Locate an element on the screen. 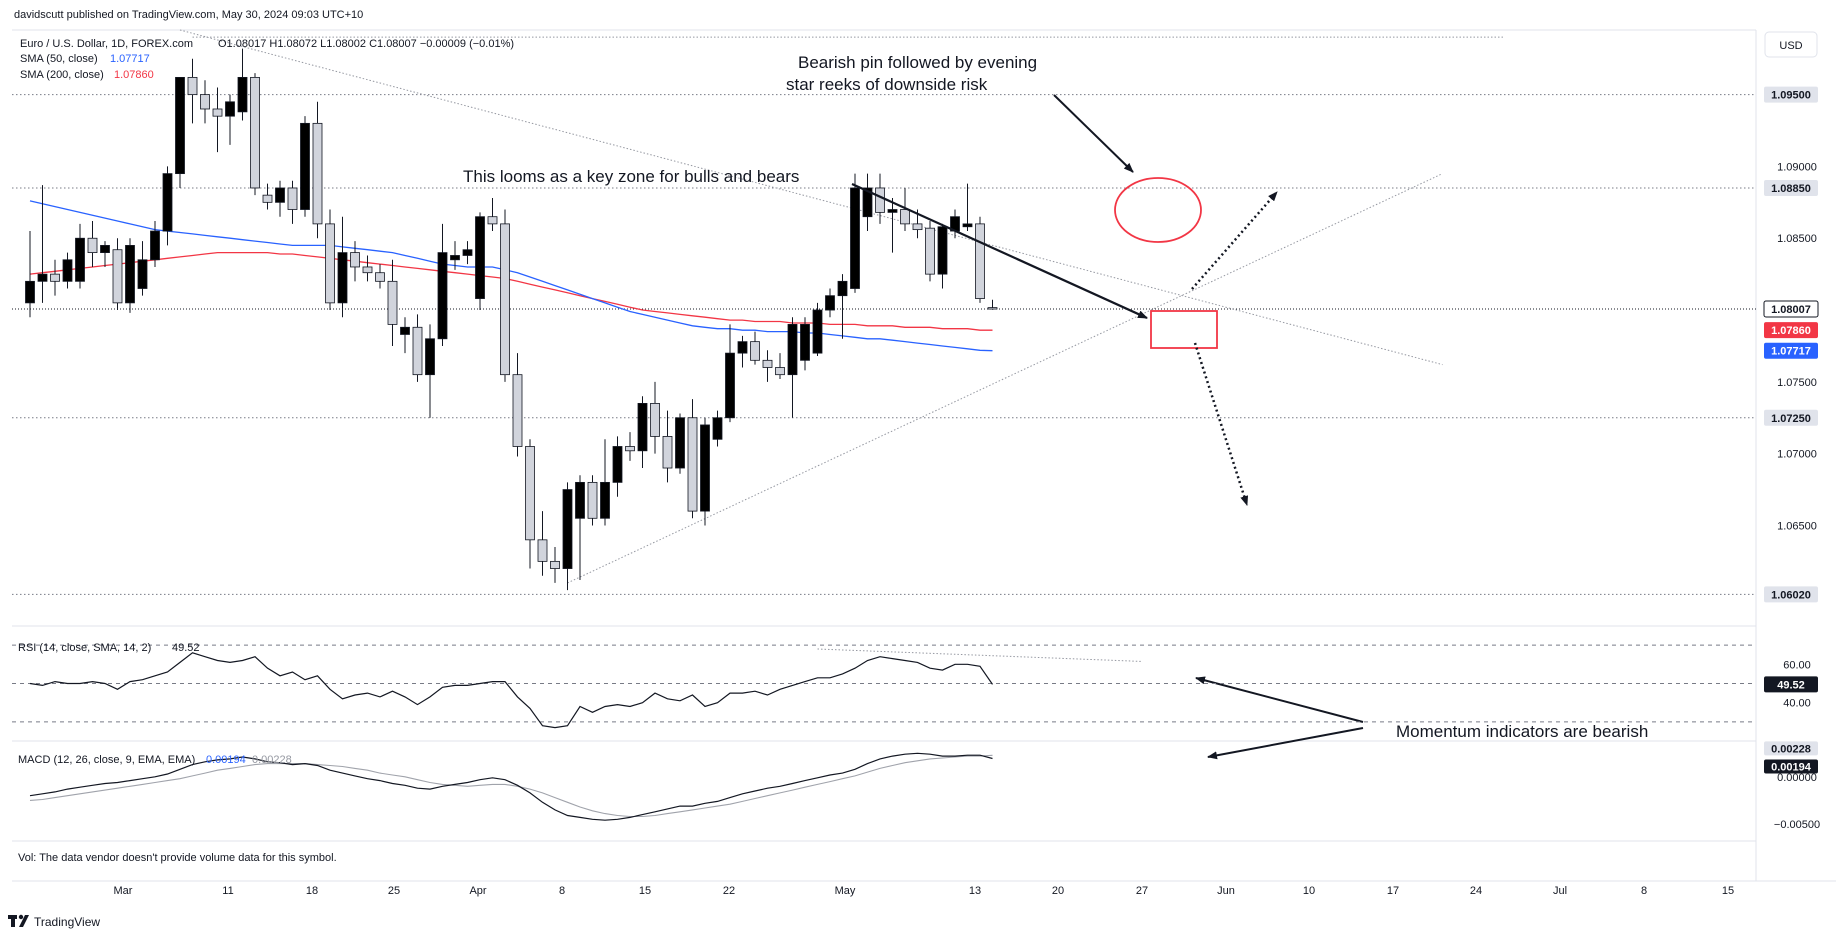 The width and height of the screenshot is (1836, 939). price-tag-label: 1.07250 is located at coordinates (1791, 419).